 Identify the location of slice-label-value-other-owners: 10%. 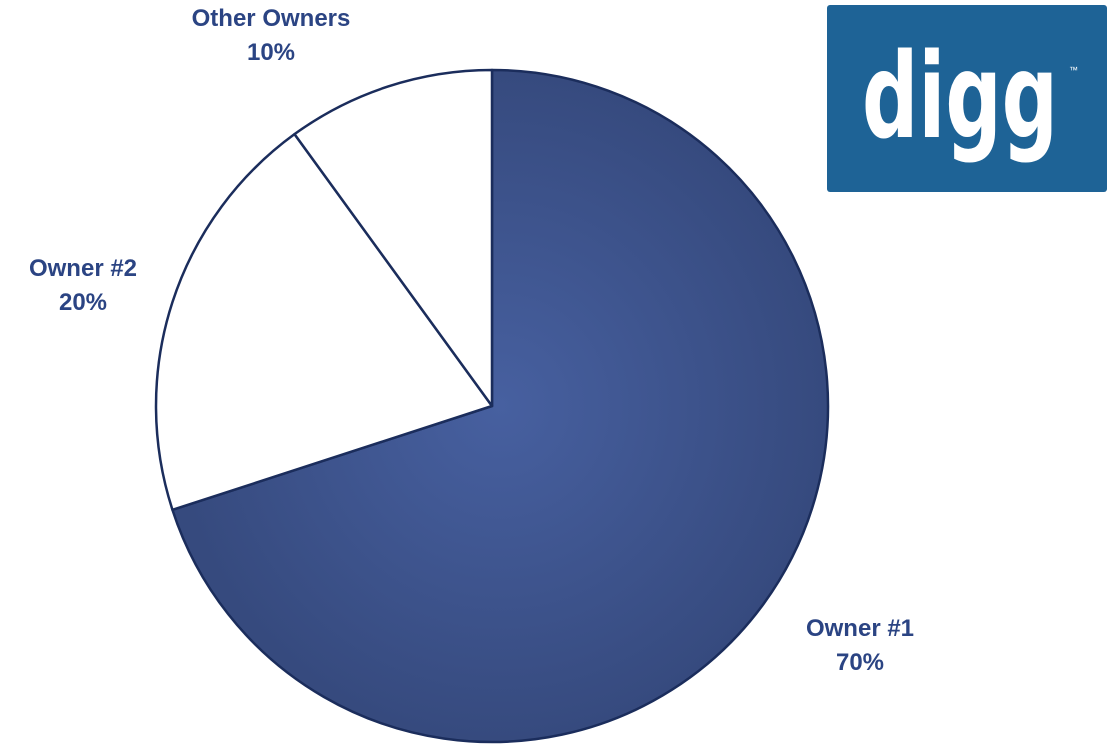
(271, 52).